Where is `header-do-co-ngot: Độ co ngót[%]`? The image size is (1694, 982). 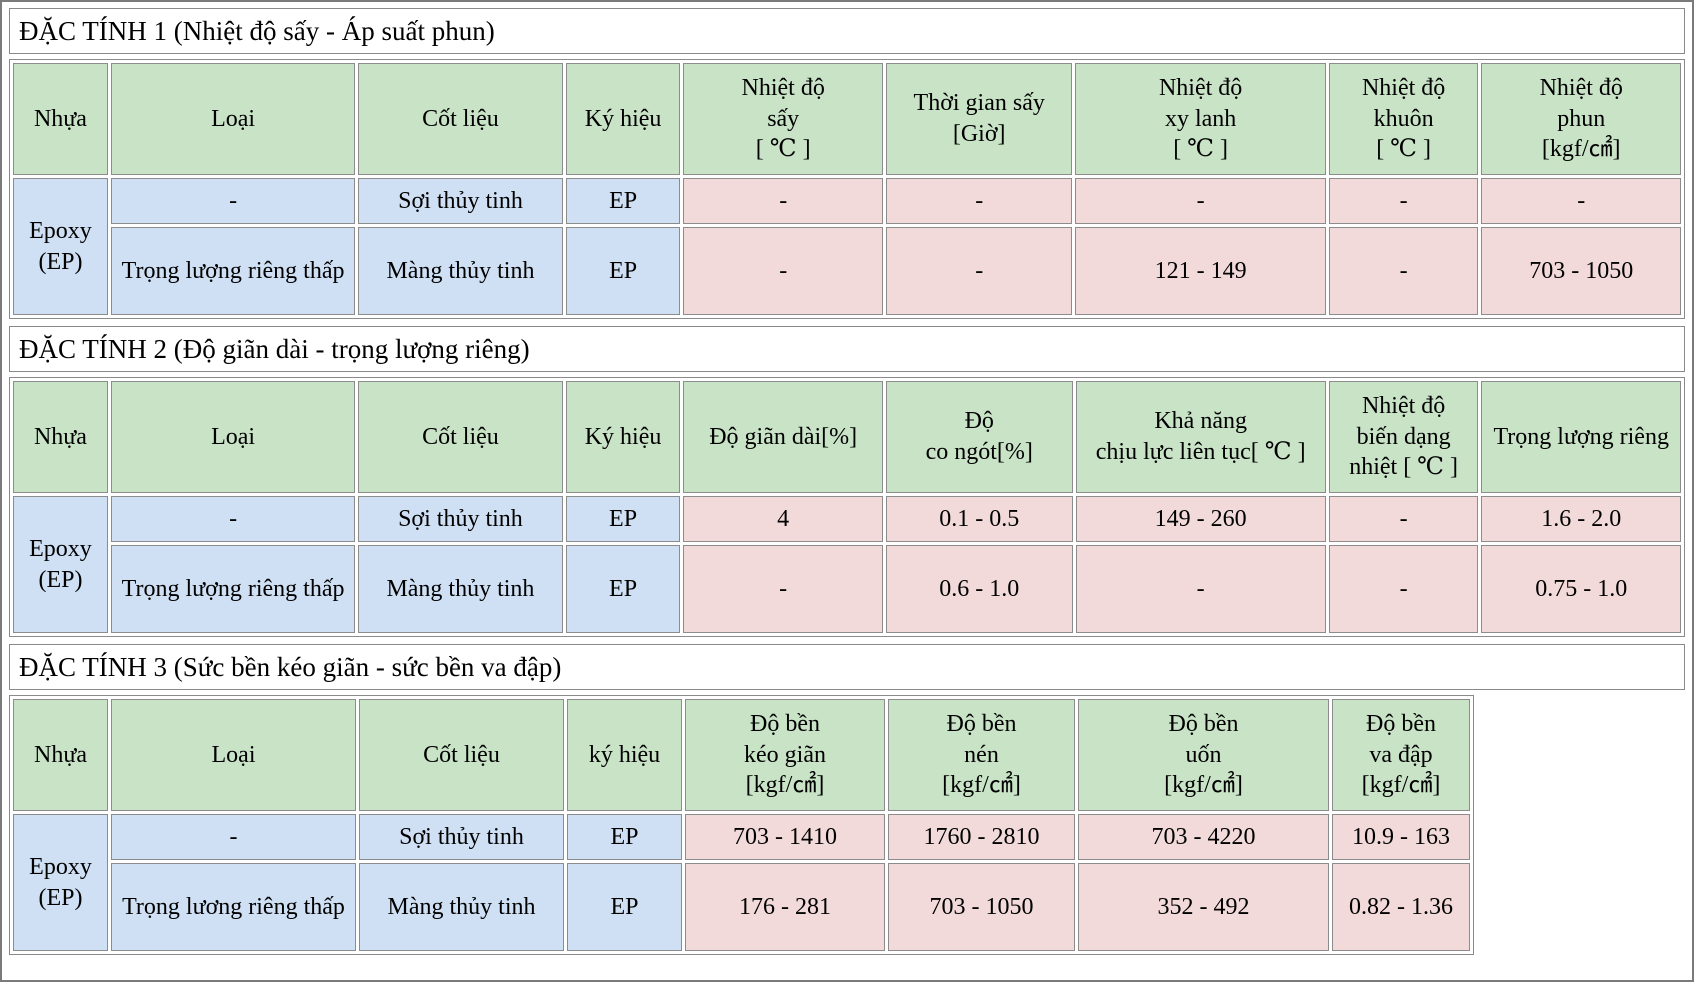 header-do-co-ngot: Độ co ngót[%] is located at coordinates (979, 437).